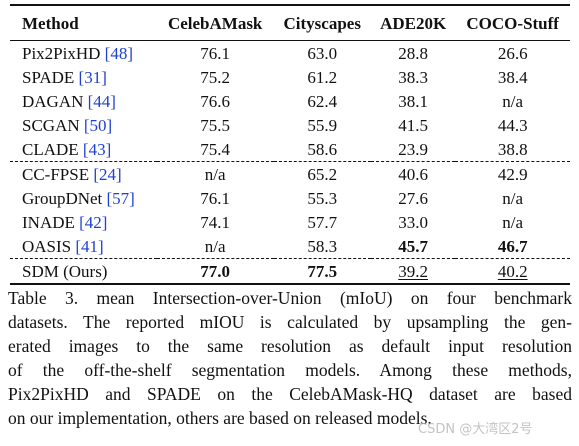  I want to click on value-cell-city: 77.5, so click(322, 271).